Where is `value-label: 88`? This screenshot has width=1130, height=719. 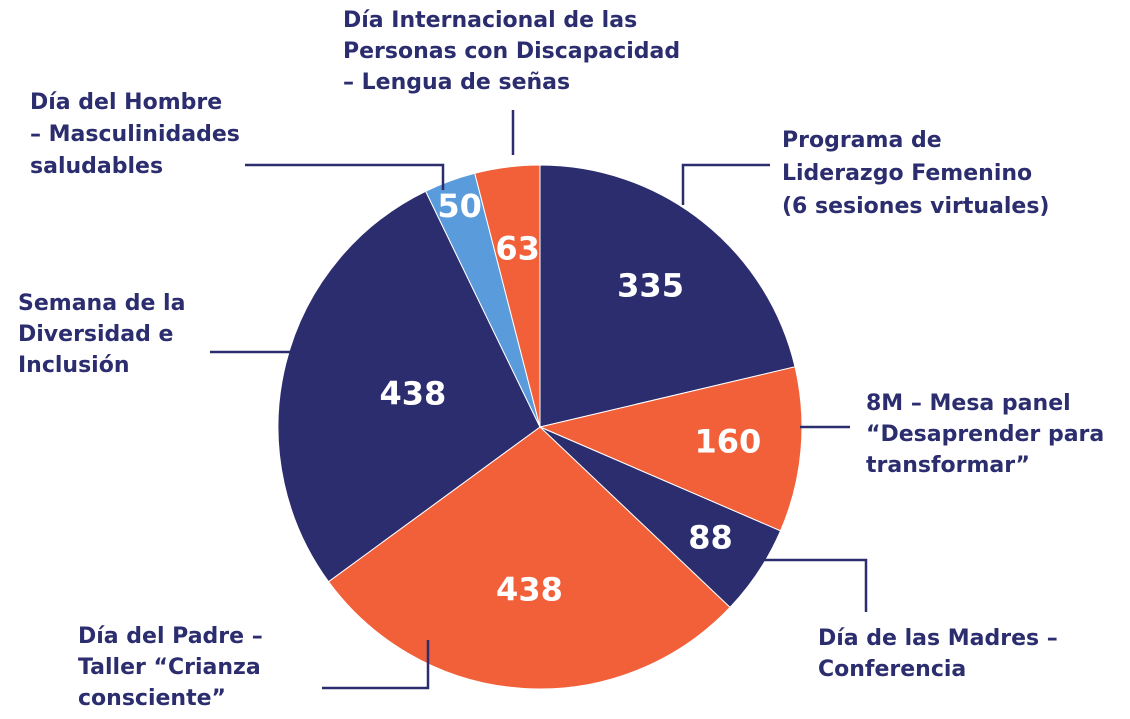 value-label: 88 is located at coordinates (710, 538).